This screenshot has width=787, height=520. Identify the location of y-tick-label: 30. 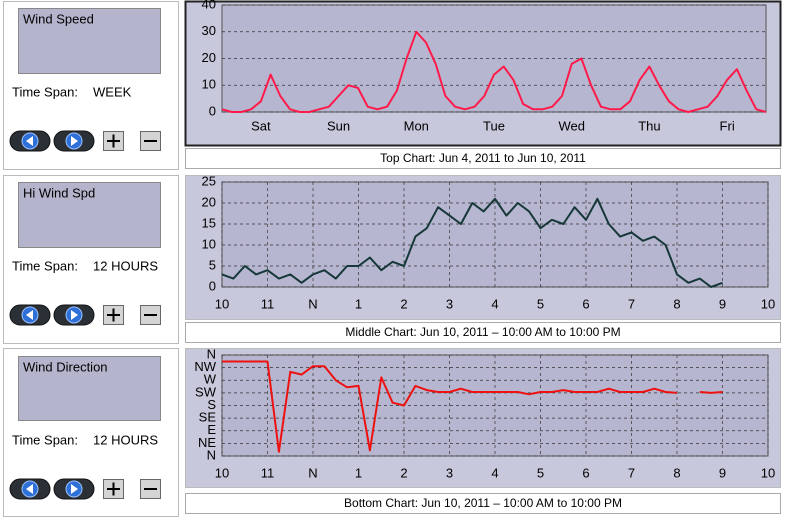
(209, 30).